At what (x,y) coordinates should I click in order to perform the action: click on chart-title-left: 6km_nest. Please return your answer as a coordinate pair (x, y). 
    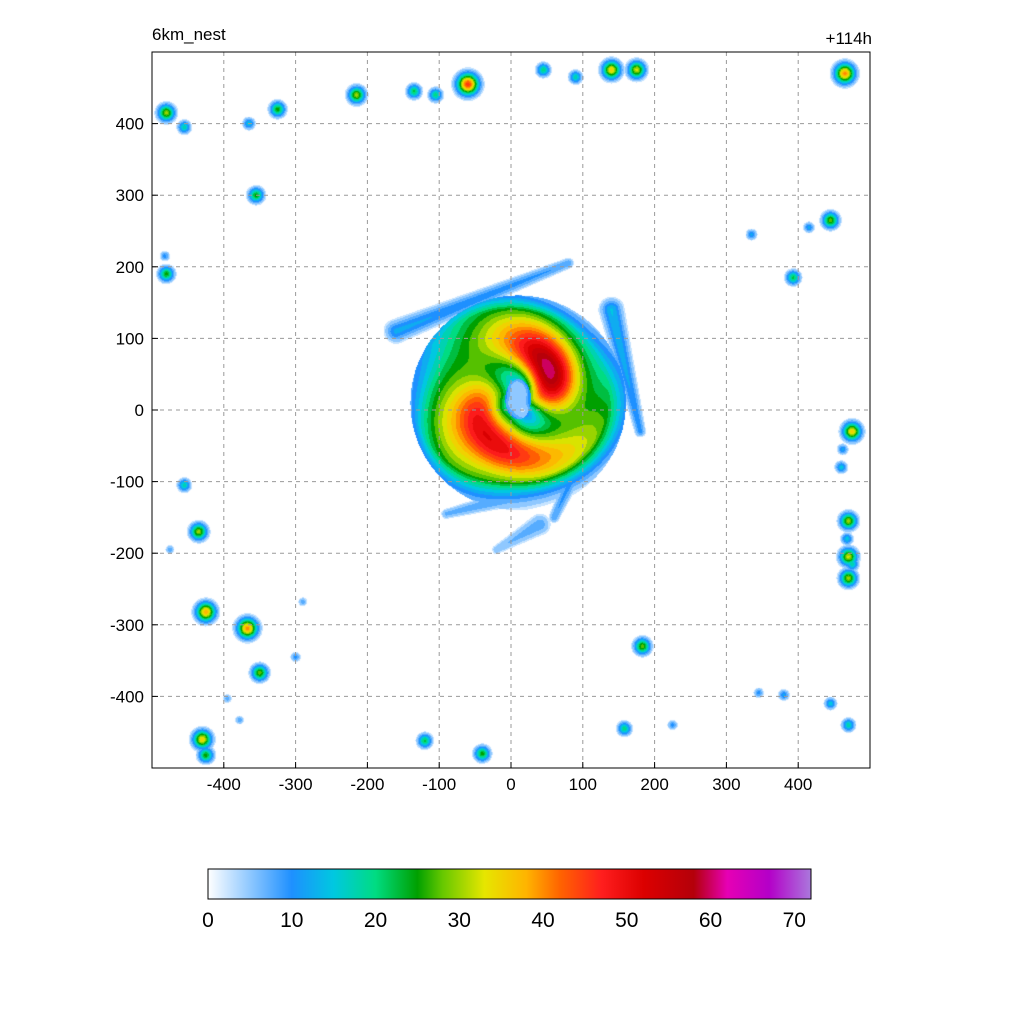
    Looking at the image, I should click on (189, 34).